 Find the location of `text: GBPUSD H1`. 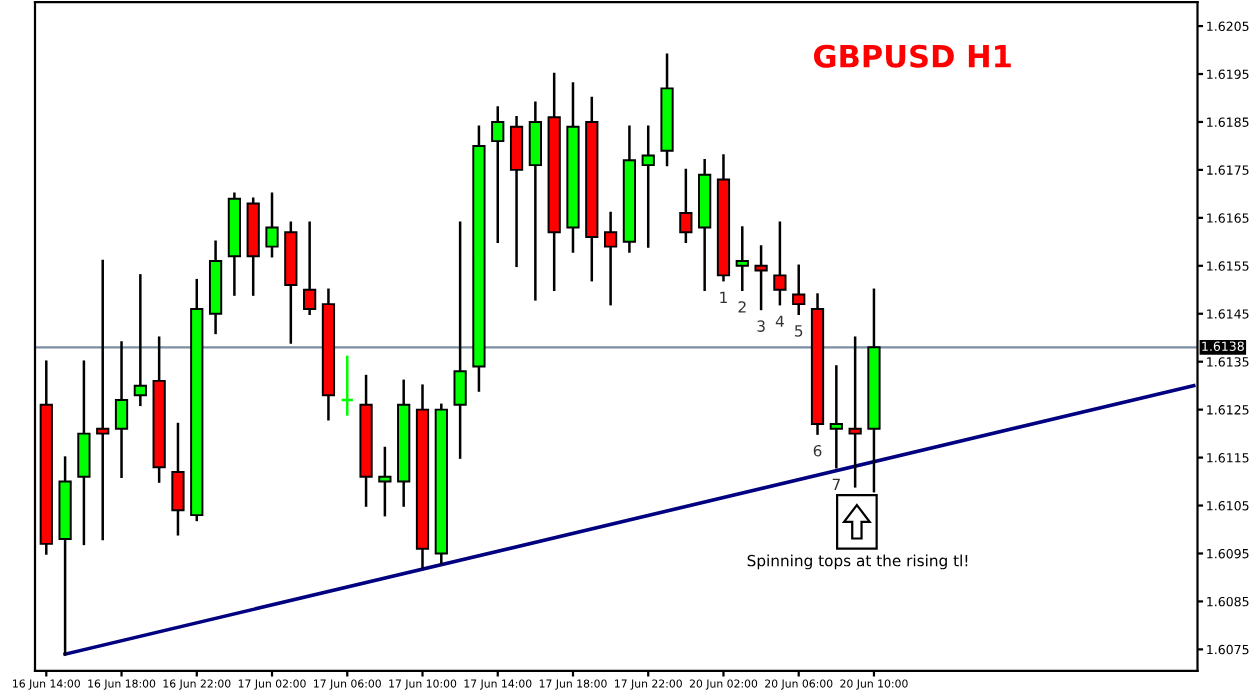

text: GBPUSD H1 is located at coordinates (912, 56).